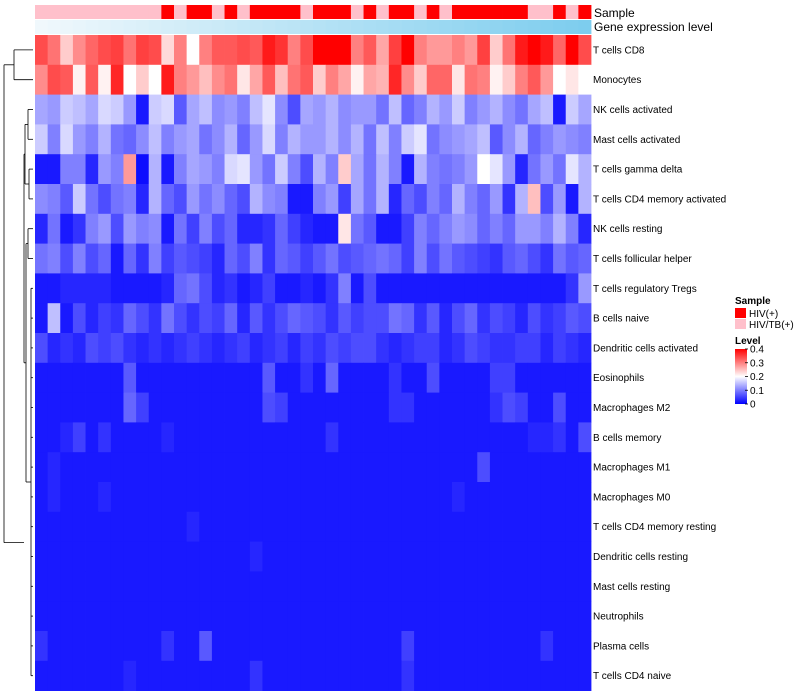 This screenshot has height=700, width=800. I want to click on sample-annotation-label: Sample, so click(614, 13).